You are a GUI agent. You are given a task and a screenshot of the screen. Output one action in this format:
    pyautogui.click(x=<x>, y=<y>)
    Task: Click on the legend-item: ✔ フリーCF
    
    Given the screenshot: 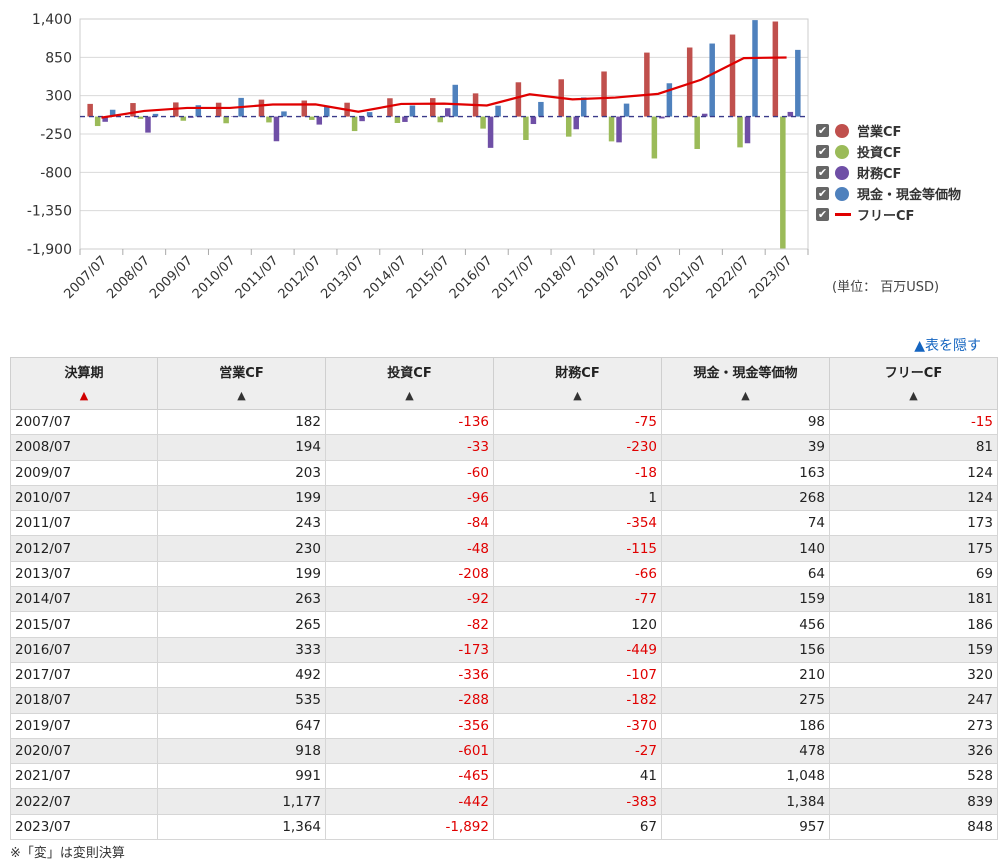 What is the action you would take?
    pyautogui.click(x=888, y=214)
    